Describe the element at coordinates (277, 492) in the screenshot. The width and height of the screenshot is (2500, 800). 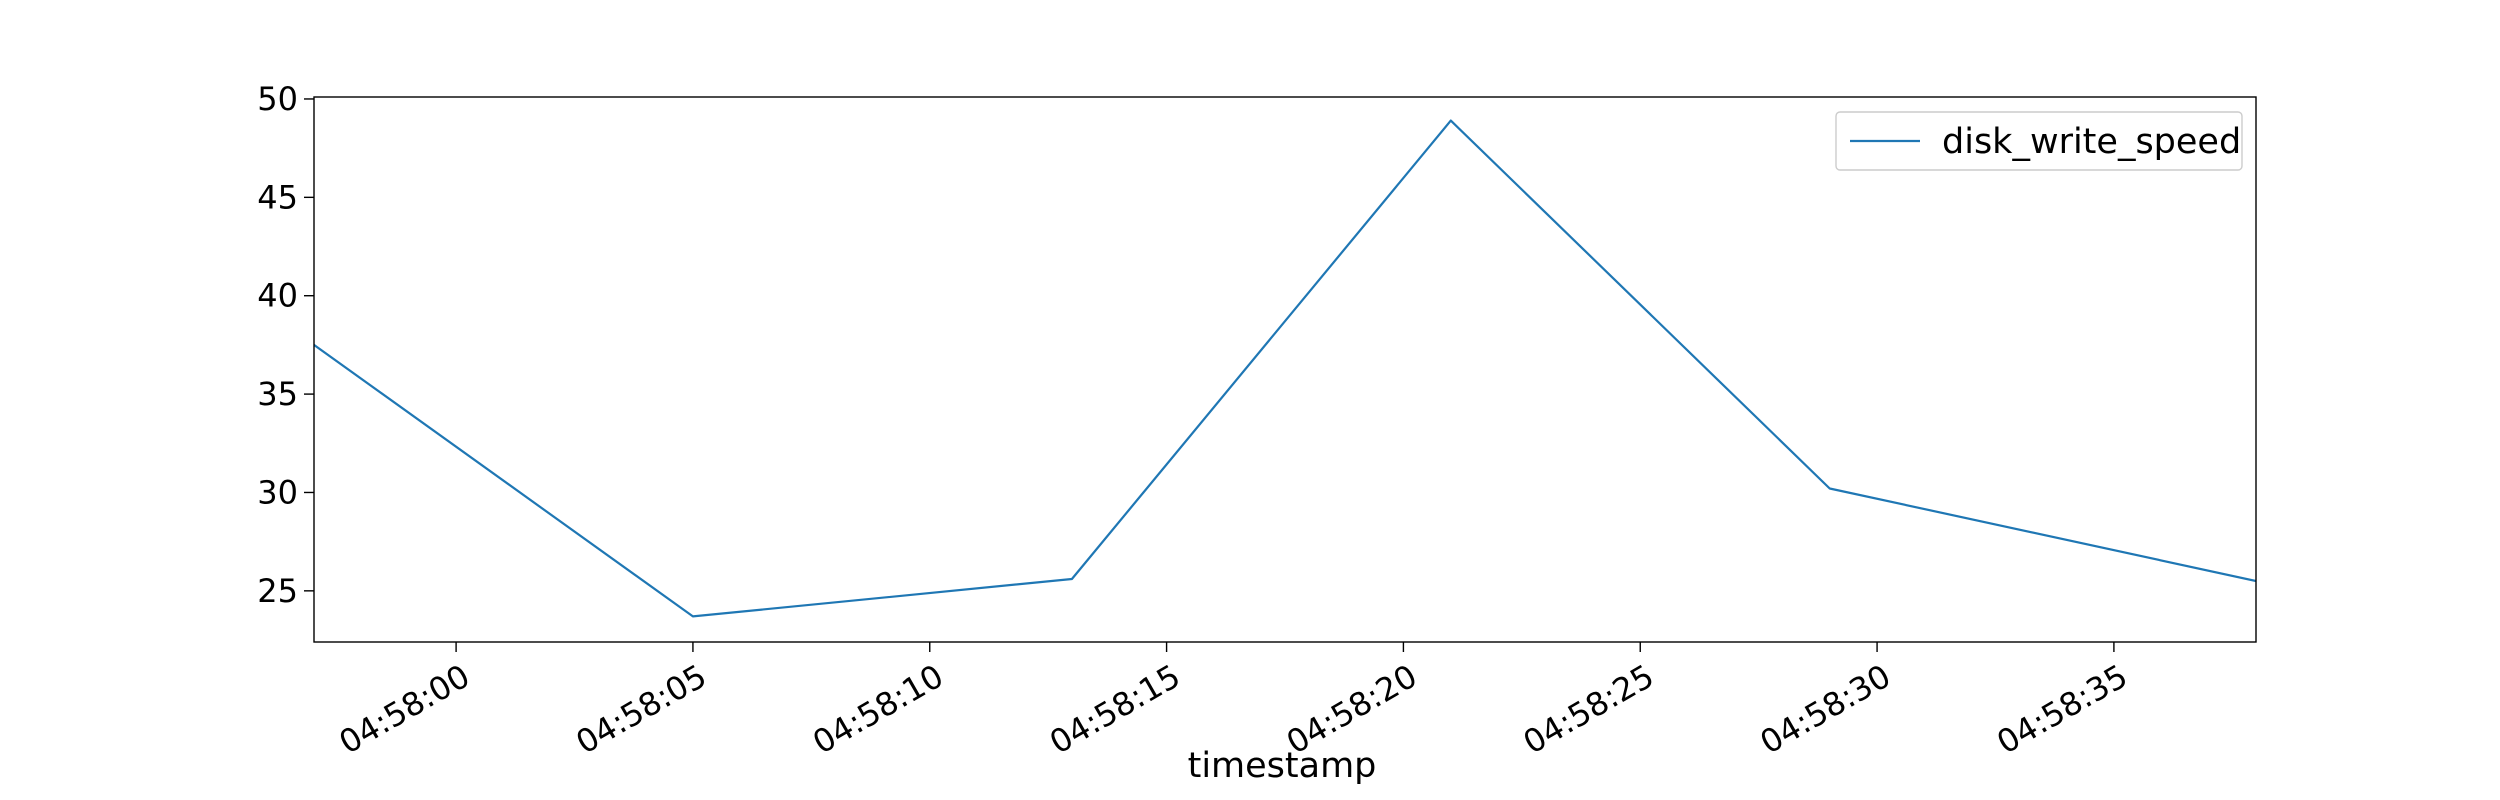
I see `y-tick-label: 30` at that location.